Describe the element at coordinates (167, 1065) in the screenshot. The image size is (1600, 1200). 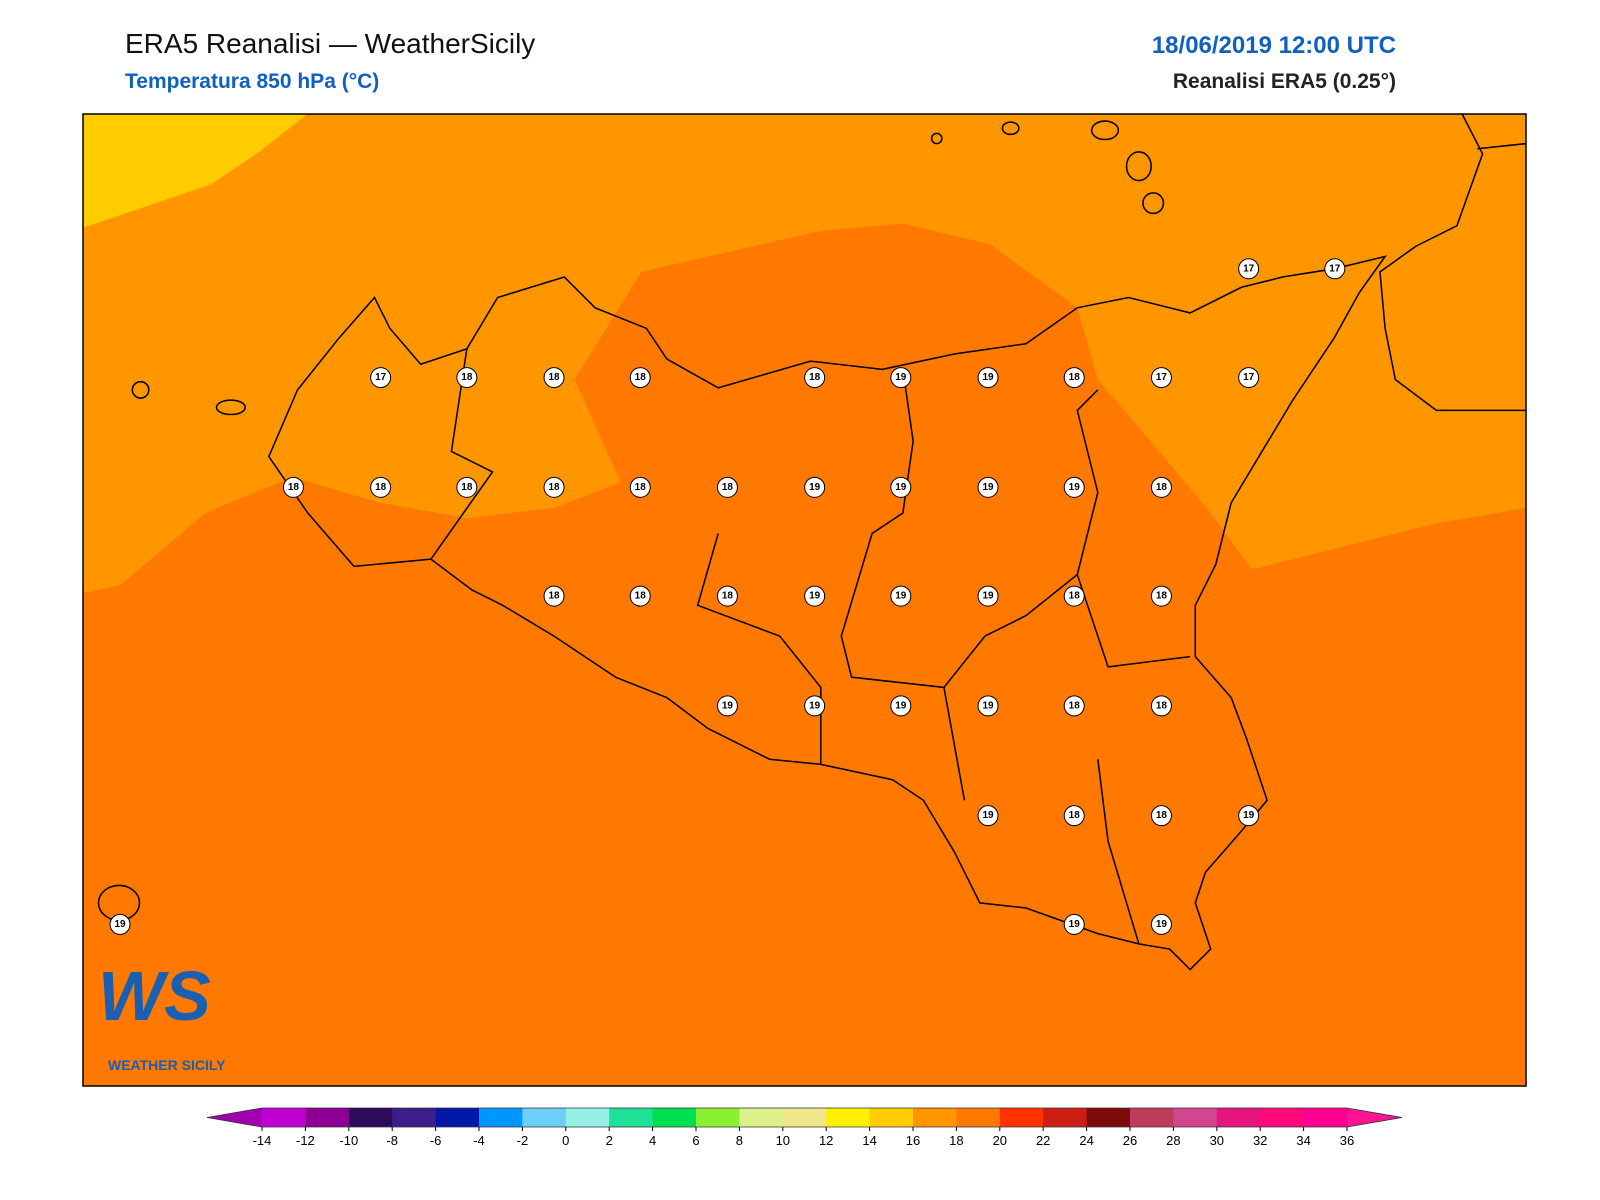
I see `logo-text: WEATHER SICILY` at that location.